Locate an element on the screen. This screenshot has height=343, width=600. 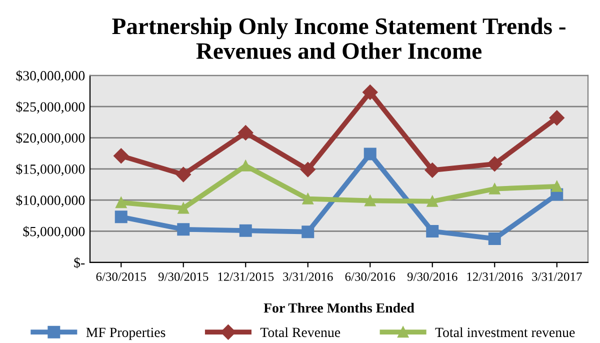
x-tick-label: 6/30/2015 is located at coordinates (121, 276).